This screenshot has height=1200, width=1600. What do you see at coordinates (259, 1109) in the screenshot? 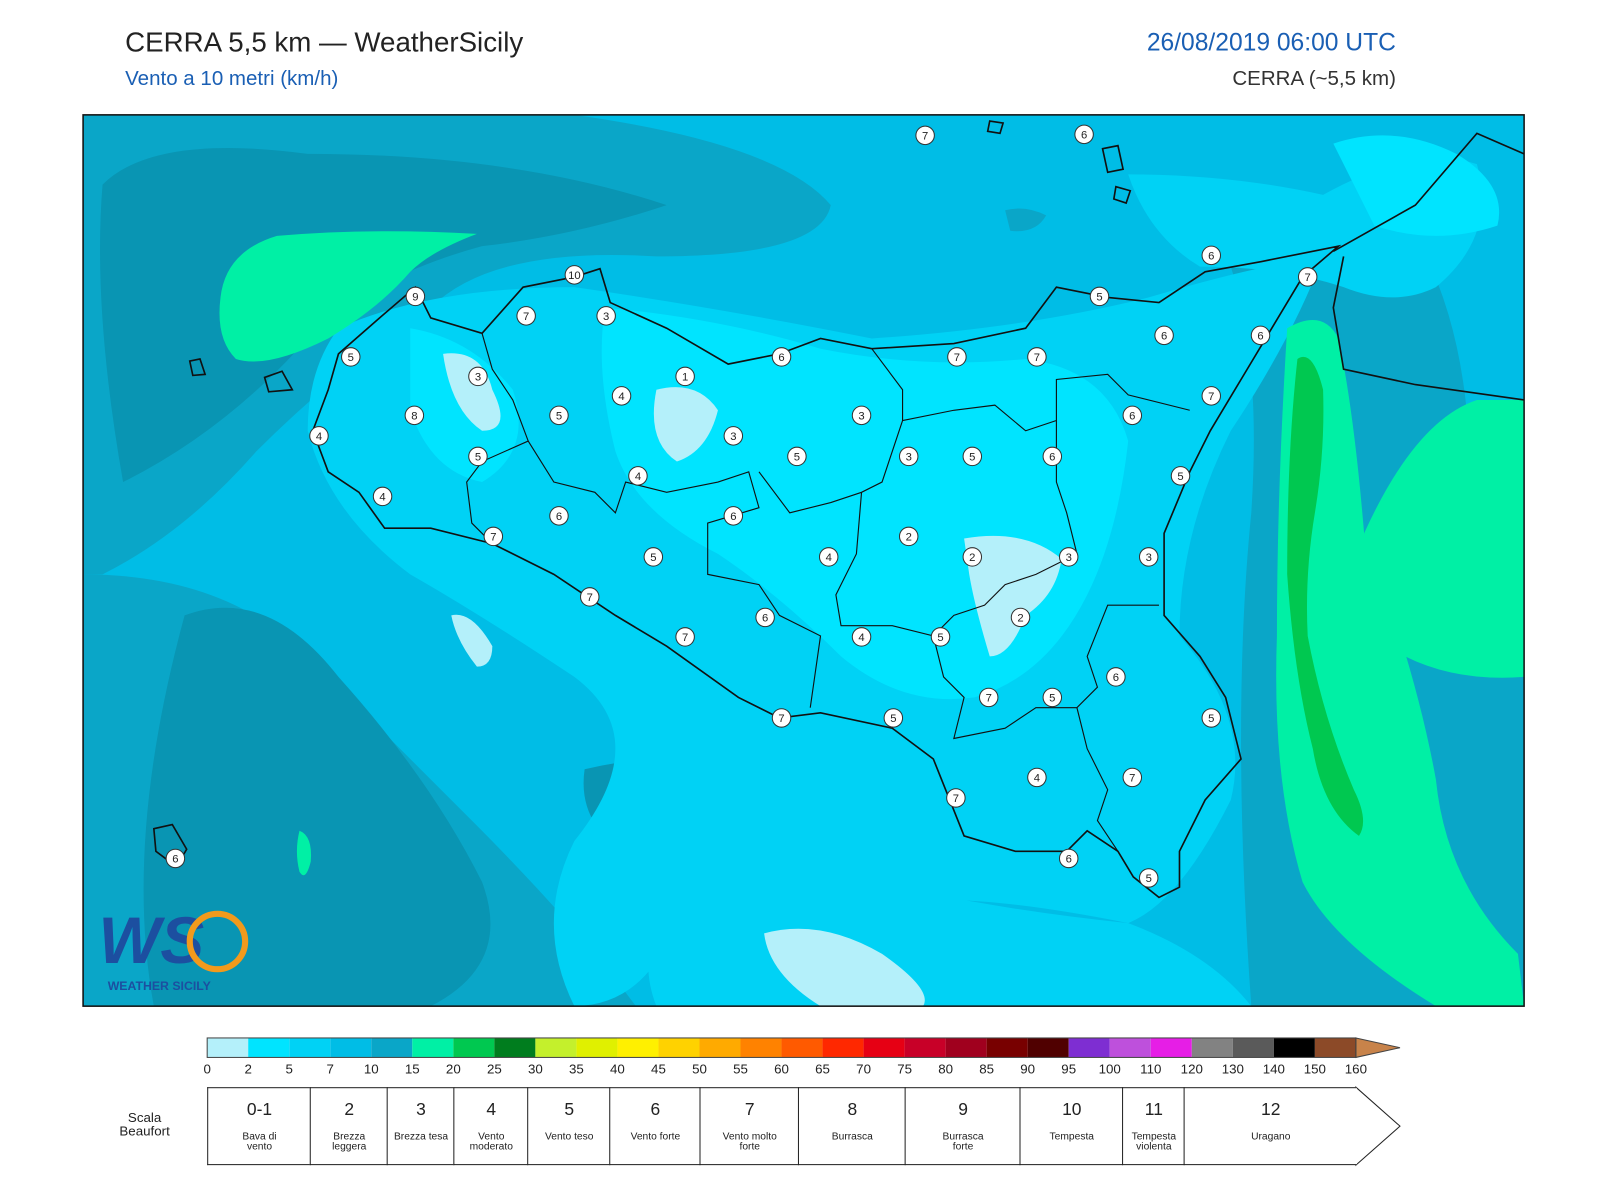
I see `beaufort-force: 0-1` at bounding box center [259, 1109].